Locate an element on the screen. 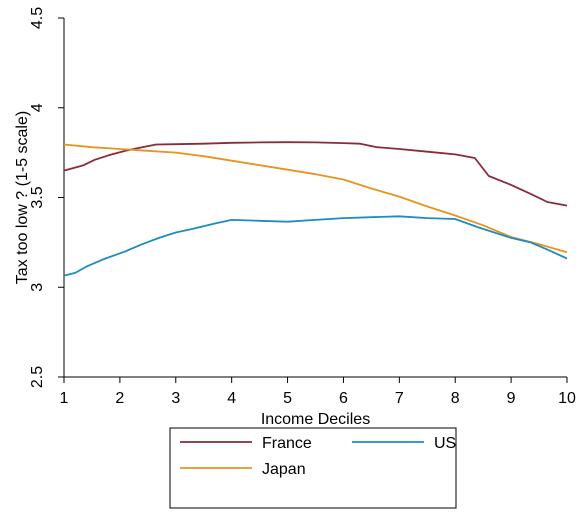  x-ticks: 1 2 3 4 5 6 7 8 9 10 is located at coordinates (318, 392).